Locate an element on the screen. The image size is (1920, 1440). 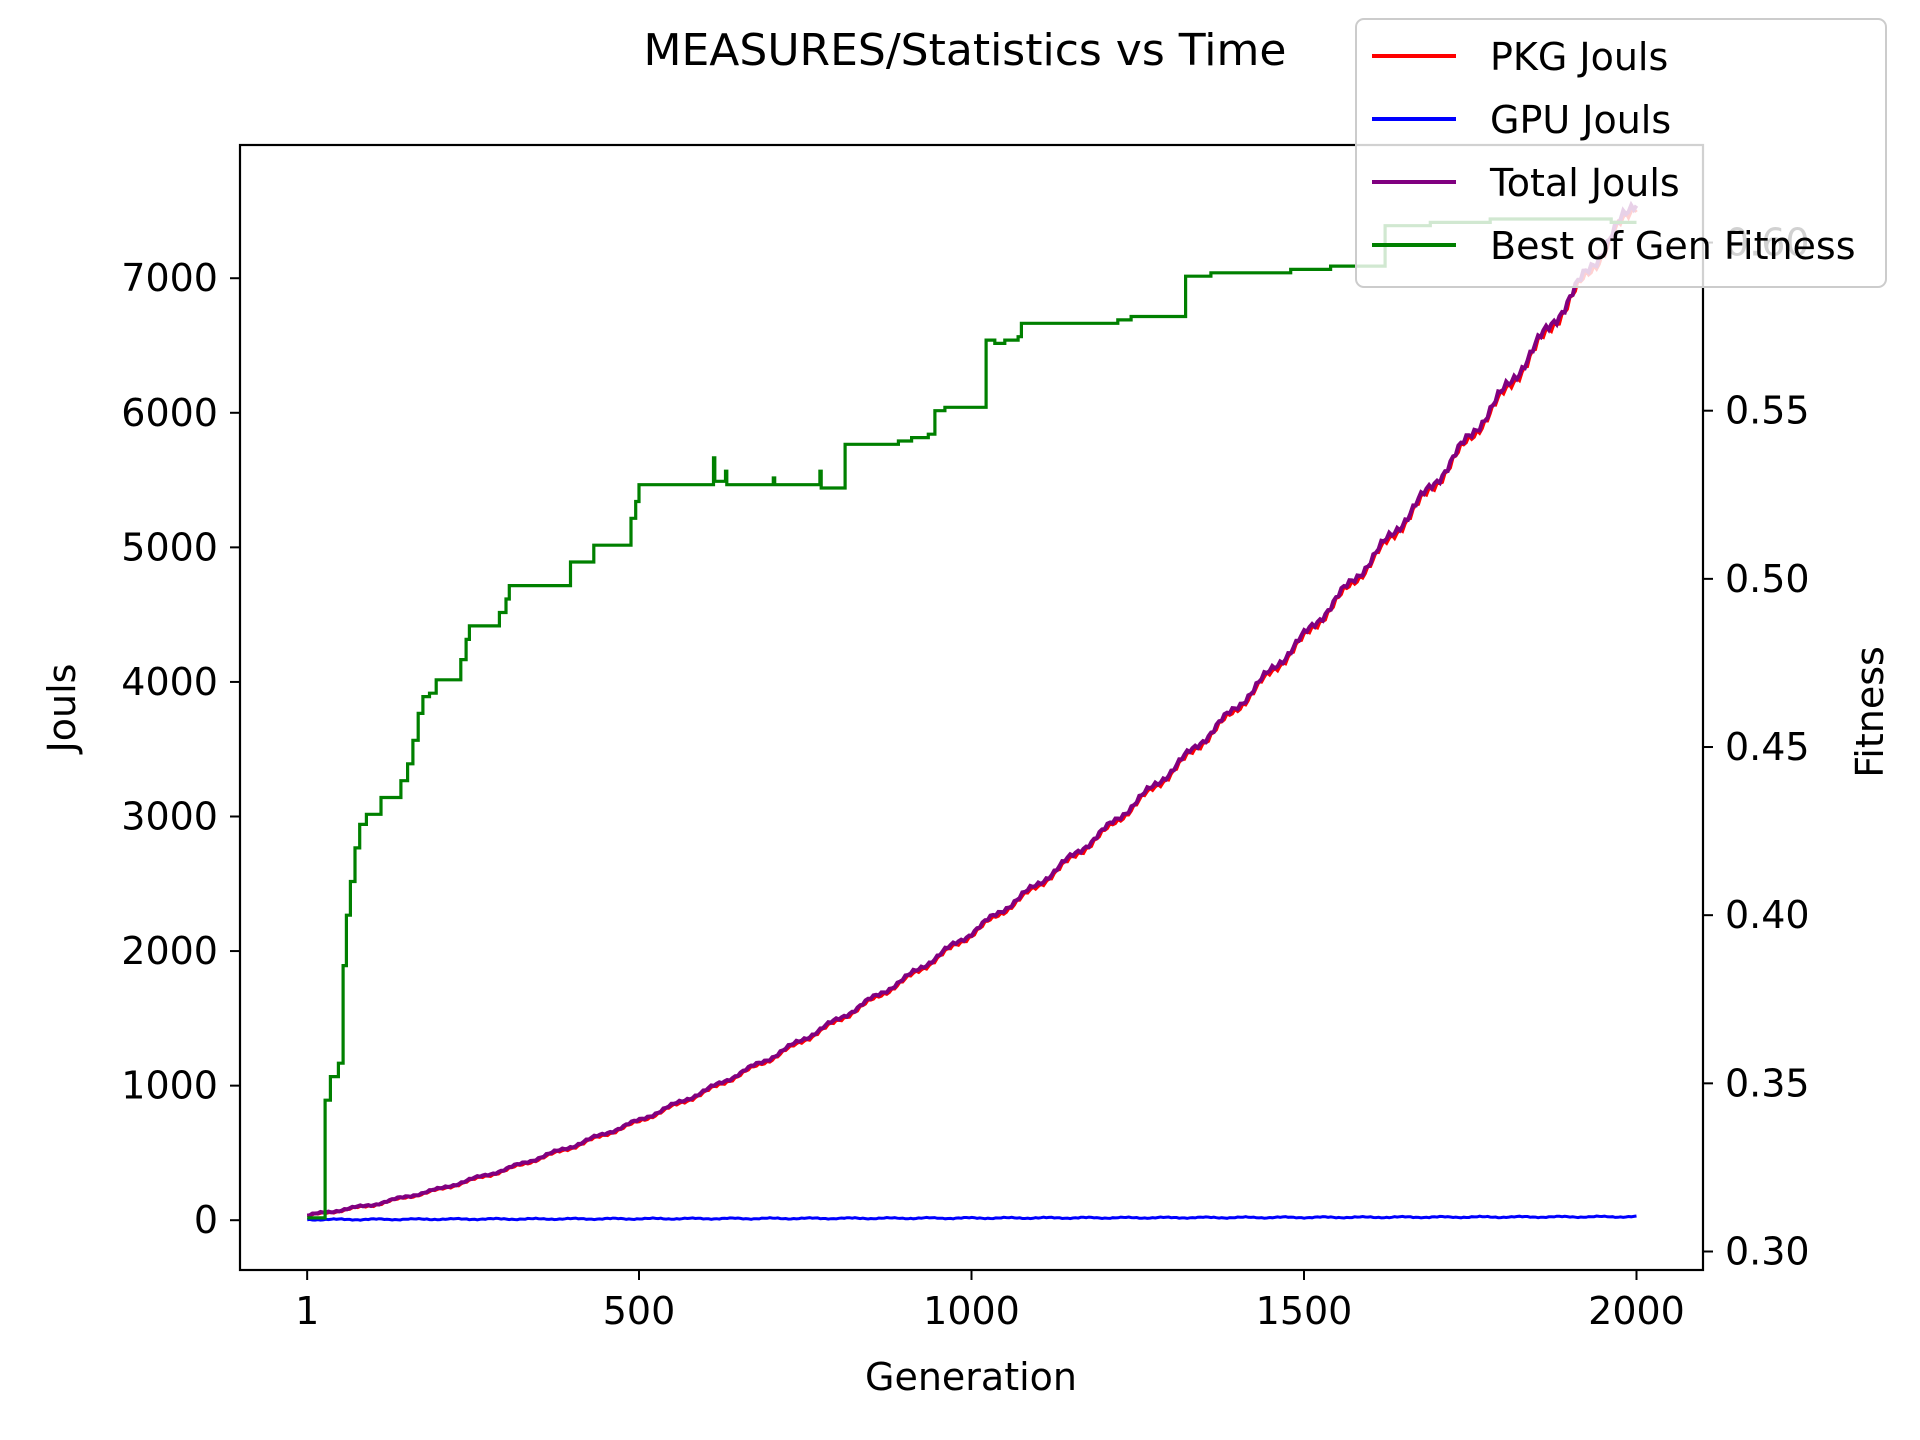
x-tick-label: 1500 is located at coordinates (1304, 1311).